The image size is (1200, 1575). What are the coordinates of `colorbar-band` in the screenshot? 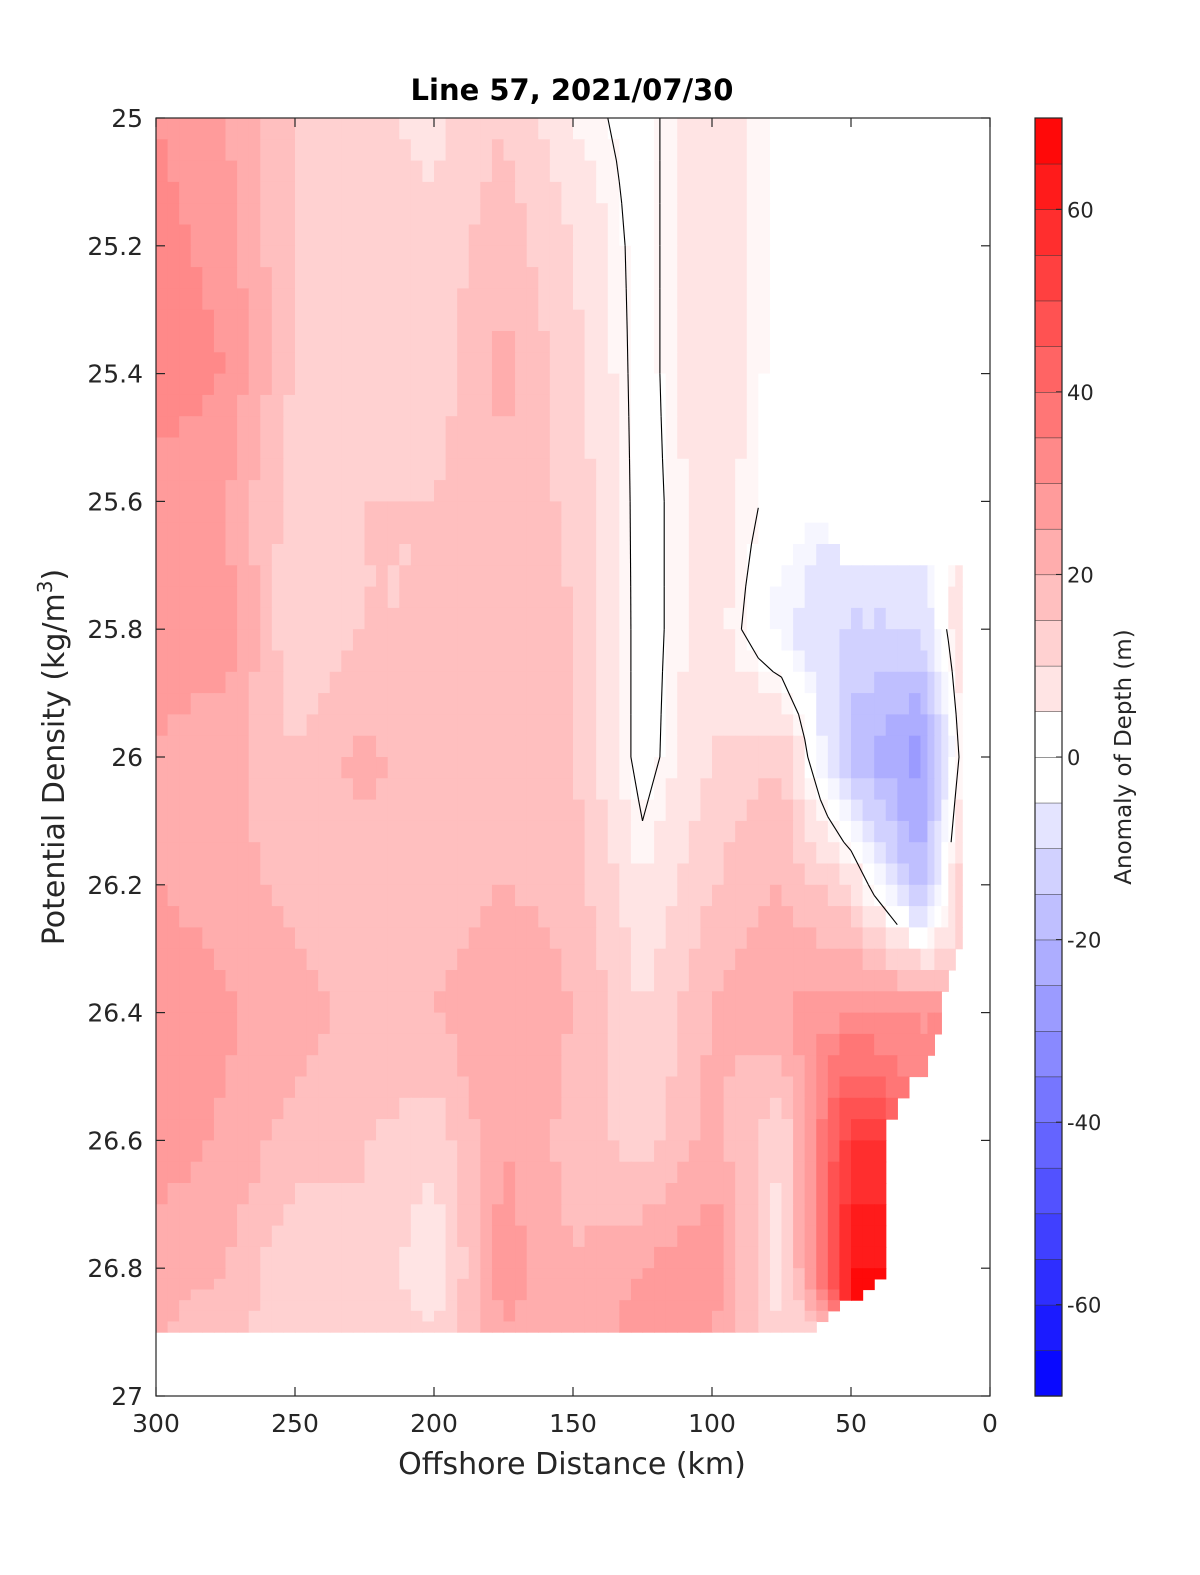 It's located at (1048, 1191).